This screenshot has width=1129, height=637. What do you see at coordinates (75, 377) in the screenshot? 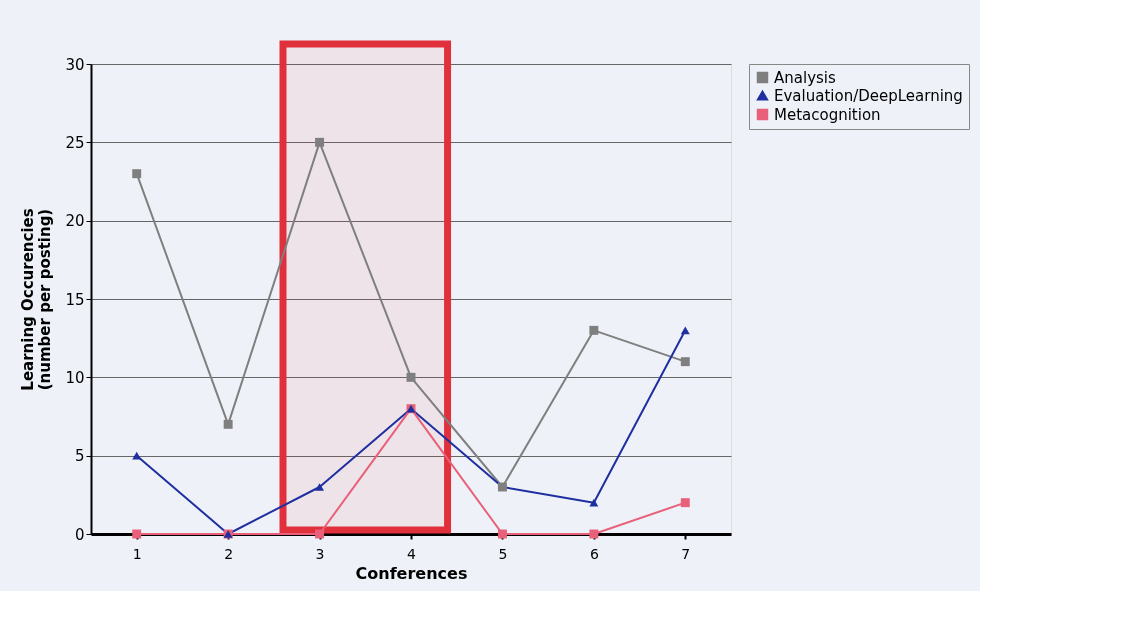
I see `y-tick-label: 10` at bounding box center [75, 377].